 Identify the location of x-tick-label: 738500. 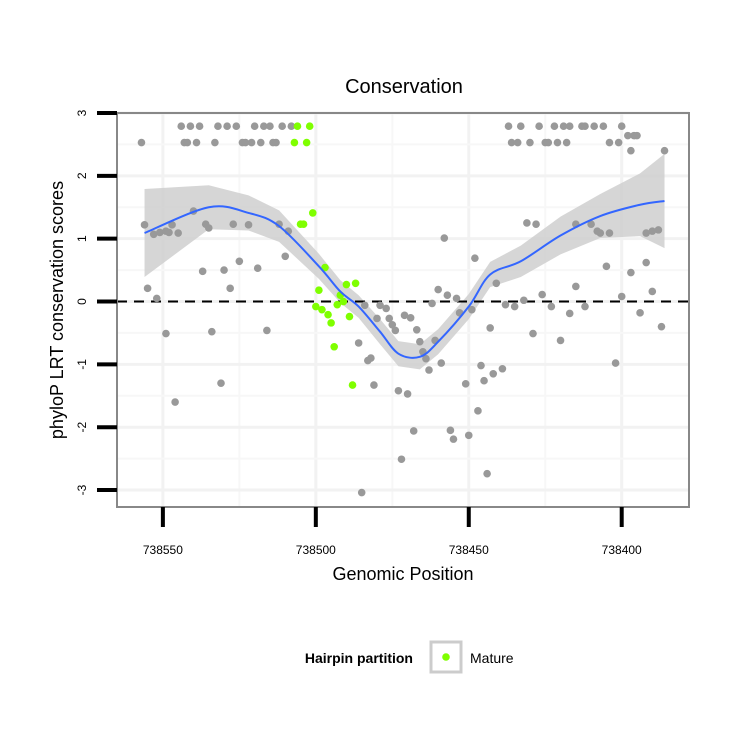
(316, 550).